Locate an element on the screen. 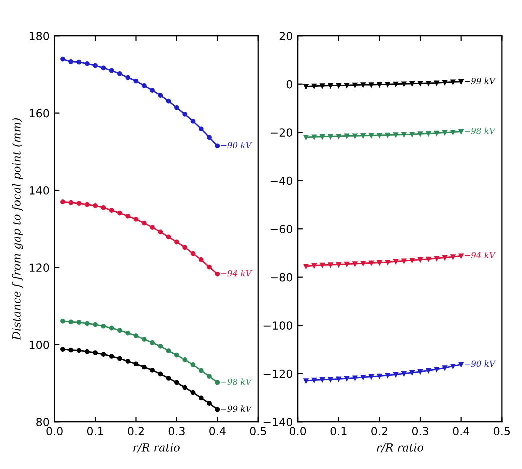 This screenshot has height=469, width=522. x-tick-label: 0.4 is located at coordinates (218, 431).